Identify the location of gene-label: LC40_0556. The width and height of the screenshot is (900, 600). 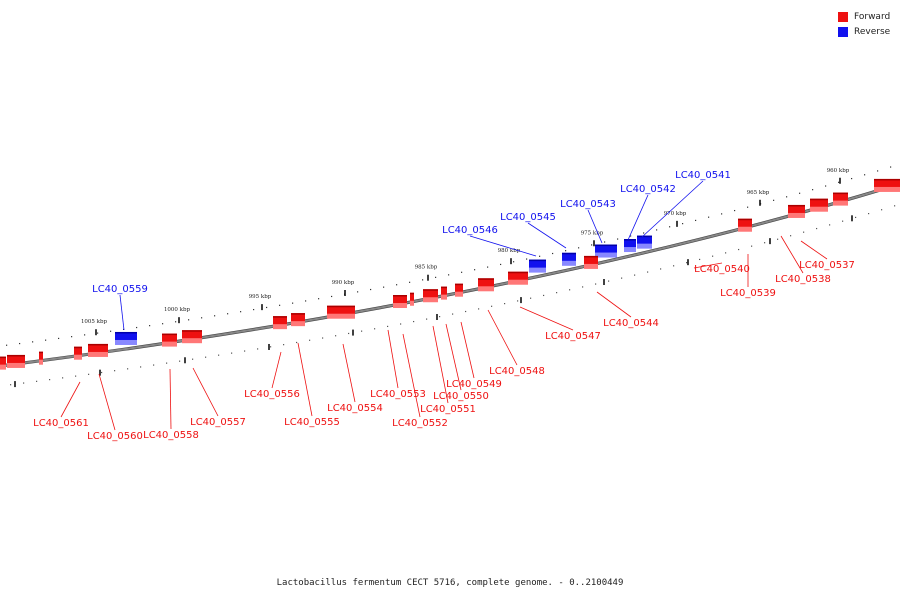
(272, 394).